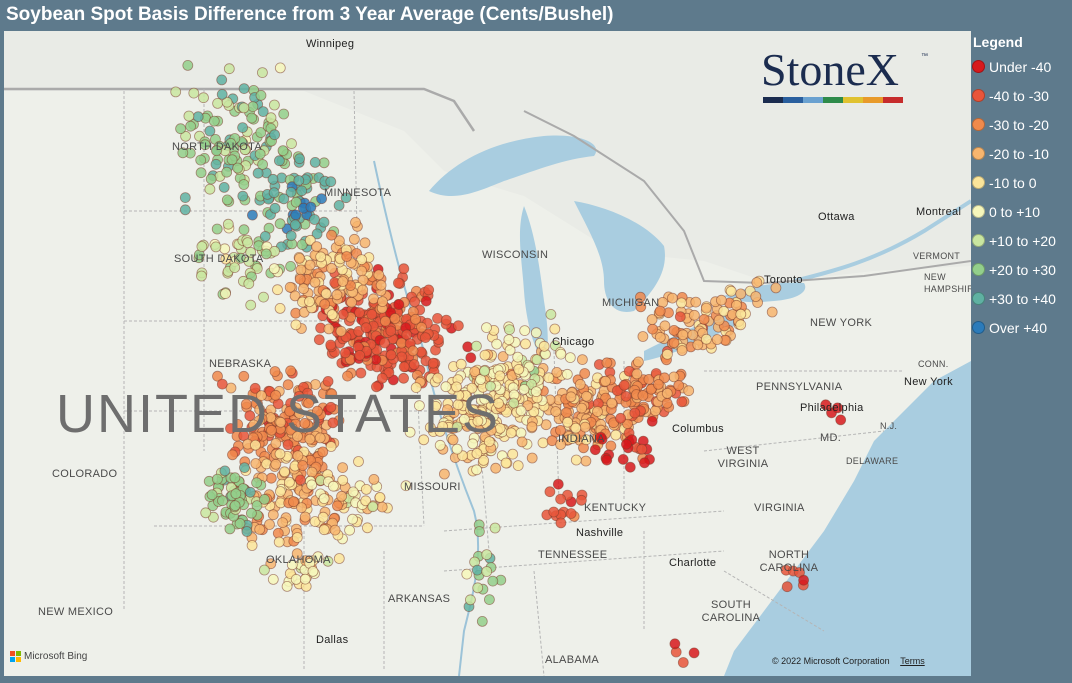 Image resolution: width=1072 pixels, height=683 pixels. I want to click on bing-attribution: Microsoft Bing, so click(48, 656).